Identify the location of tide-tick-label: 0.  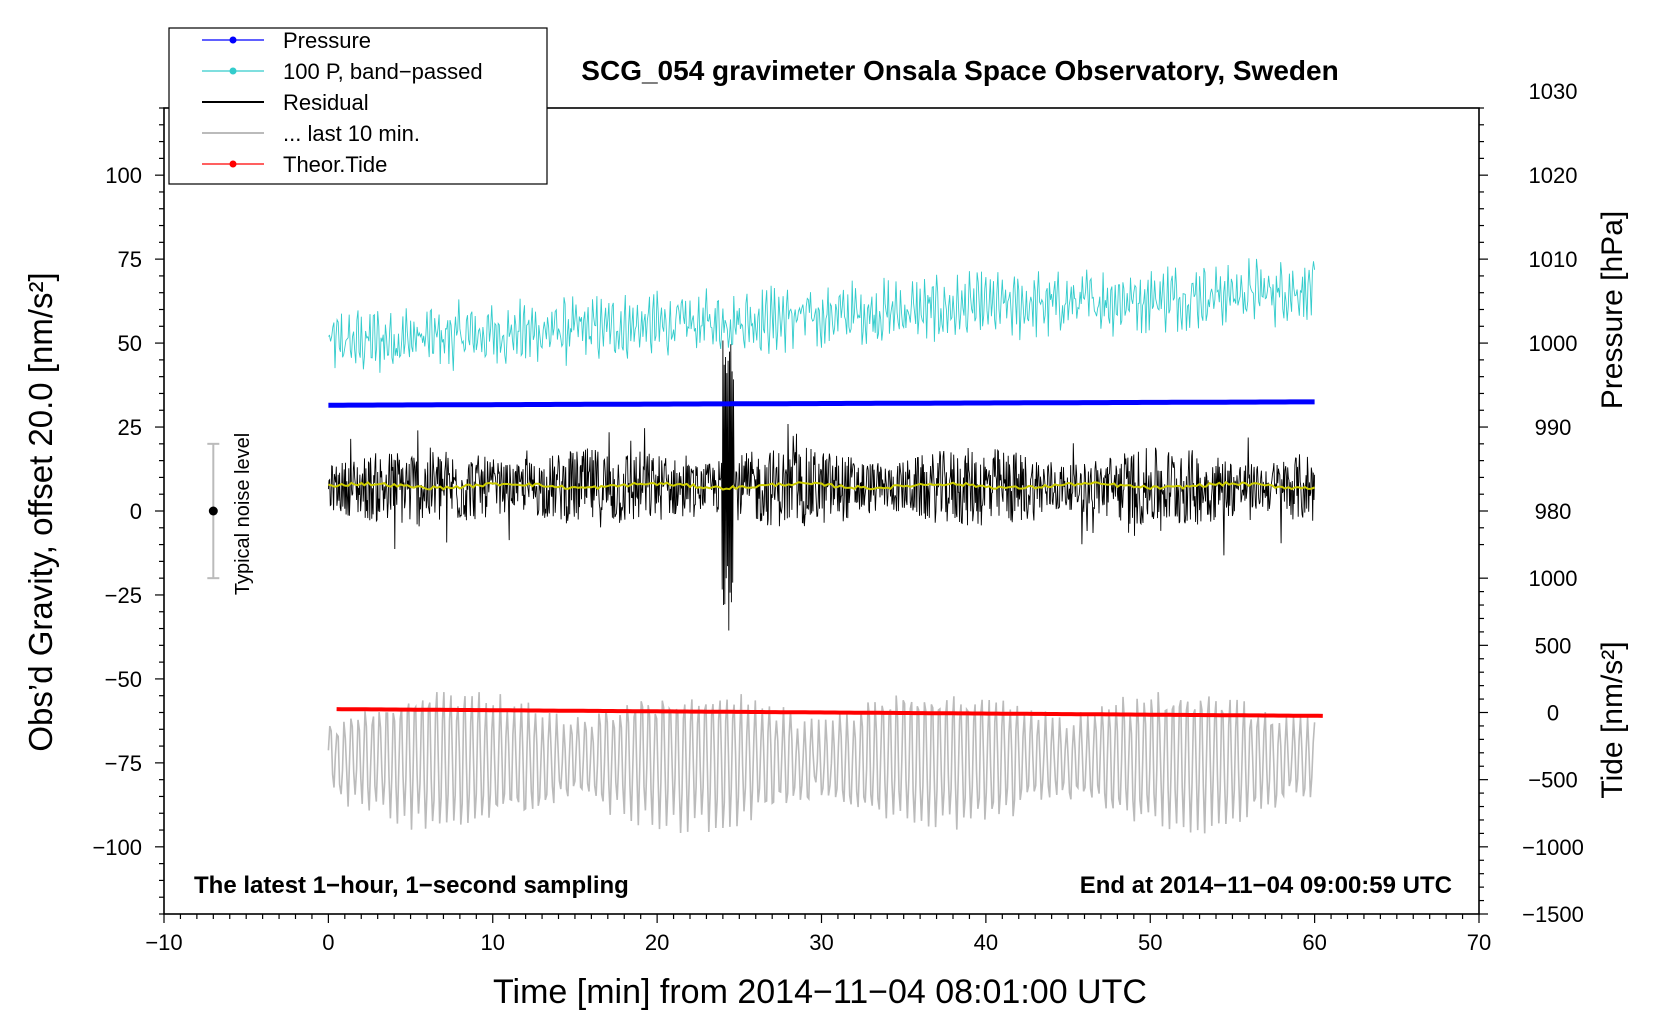
(1553, 713).